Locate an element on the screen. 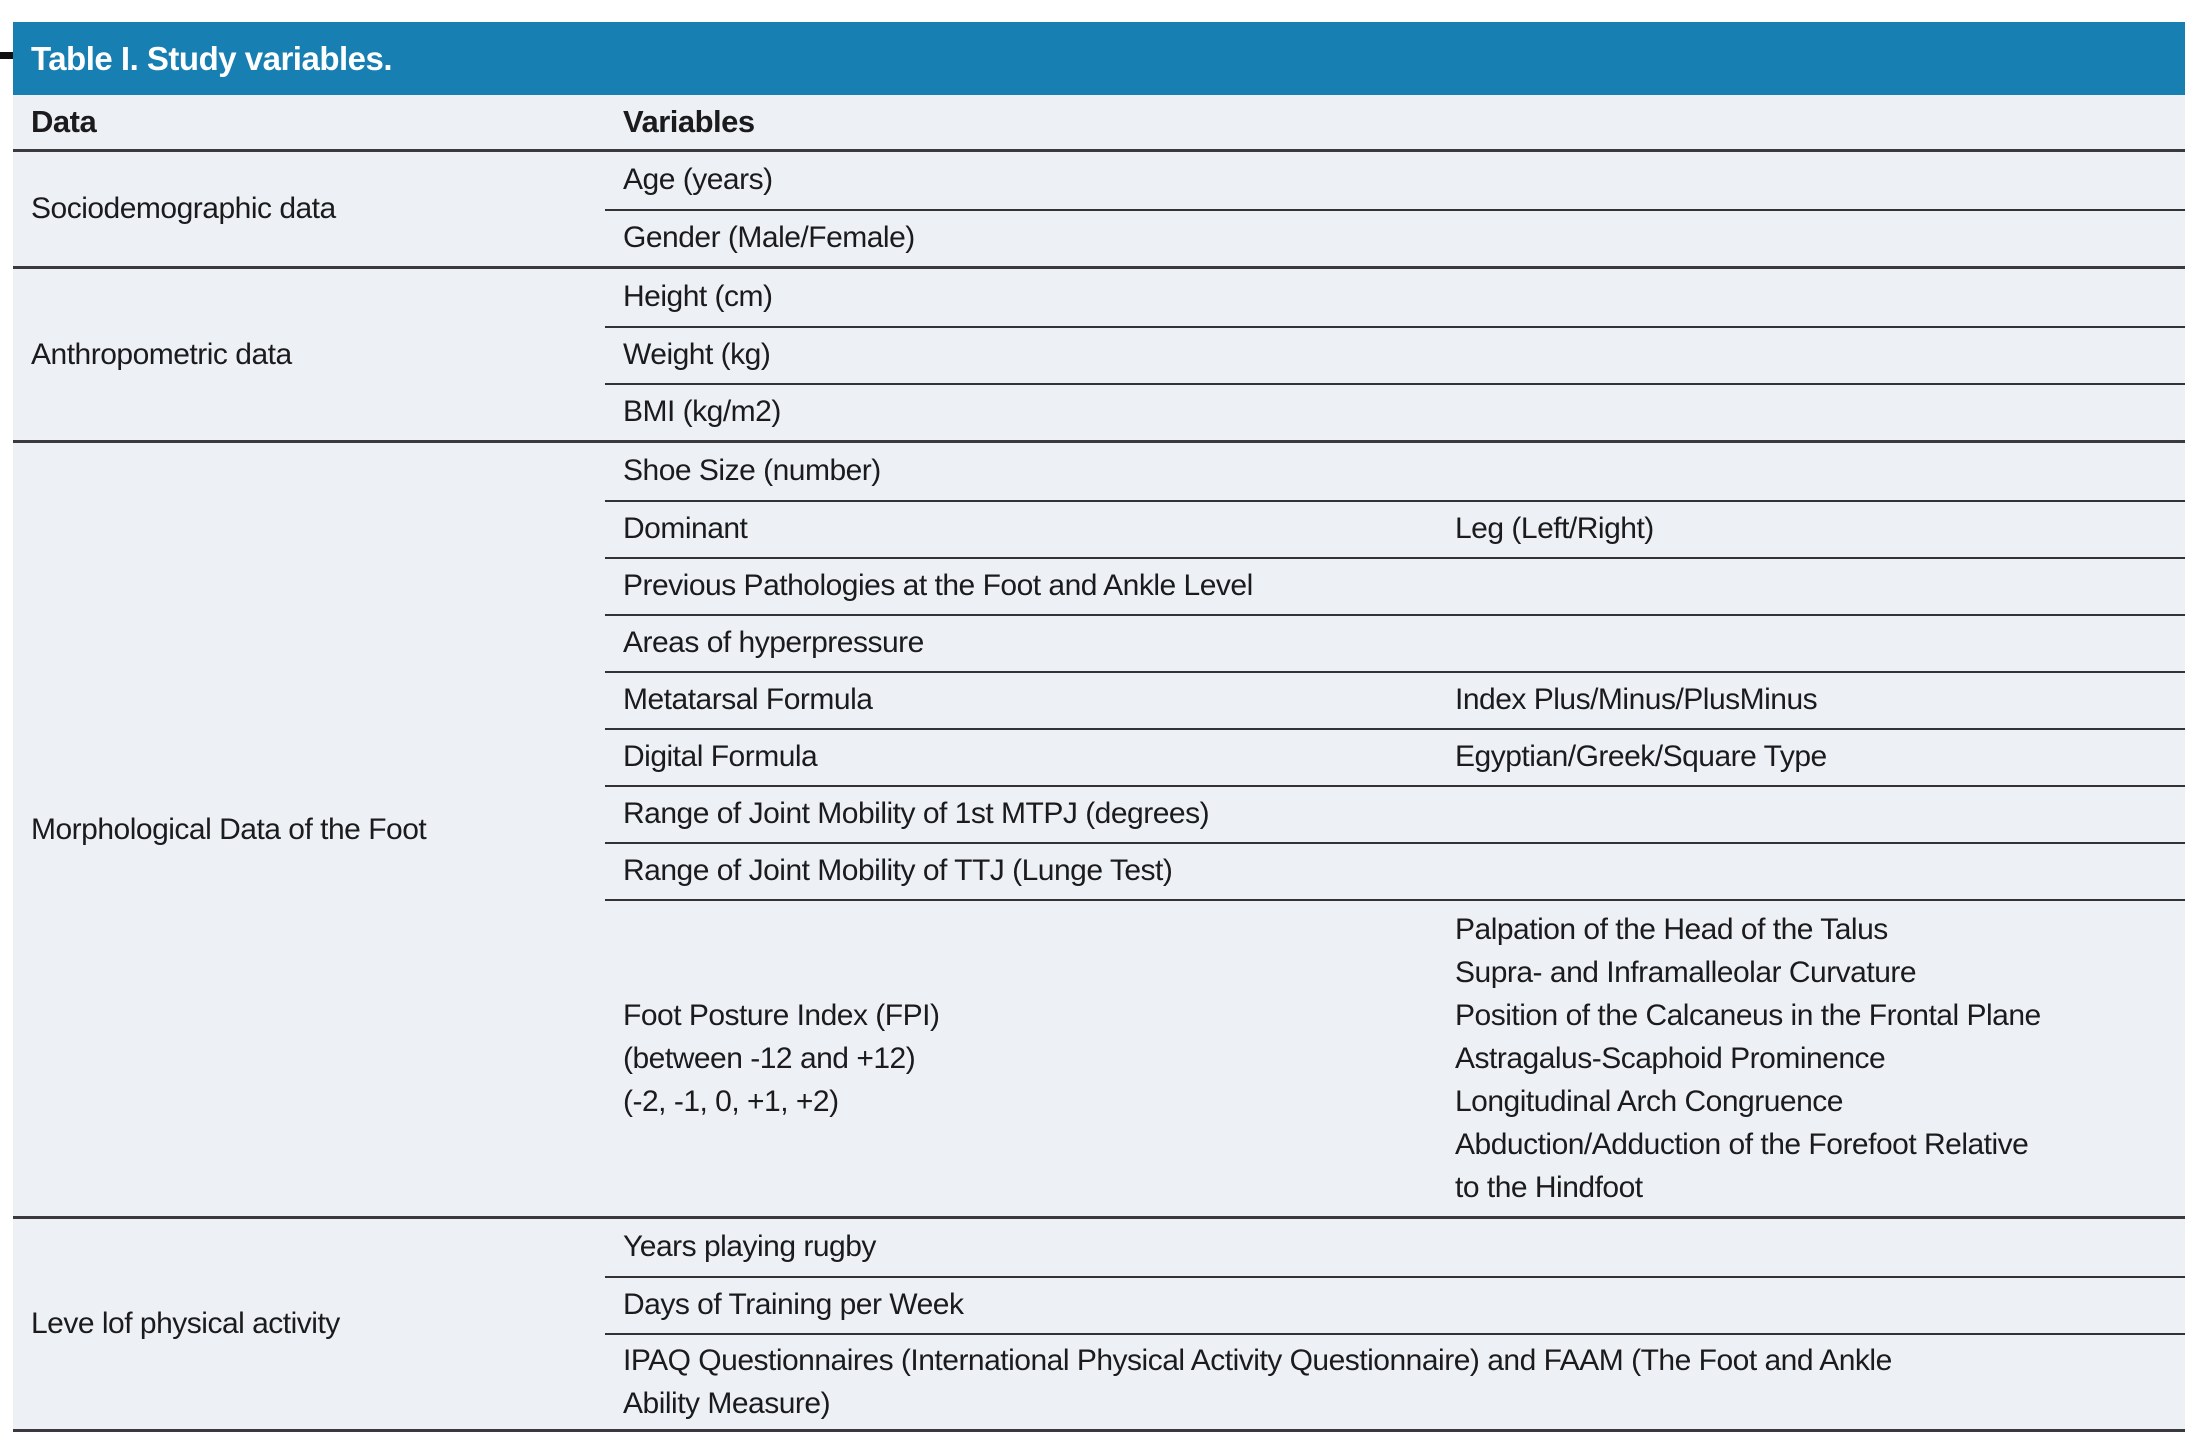 The width and height of the screenshot is (2194, 1451). variable-cell: Digital Formula is located at coordinates (720, 757).